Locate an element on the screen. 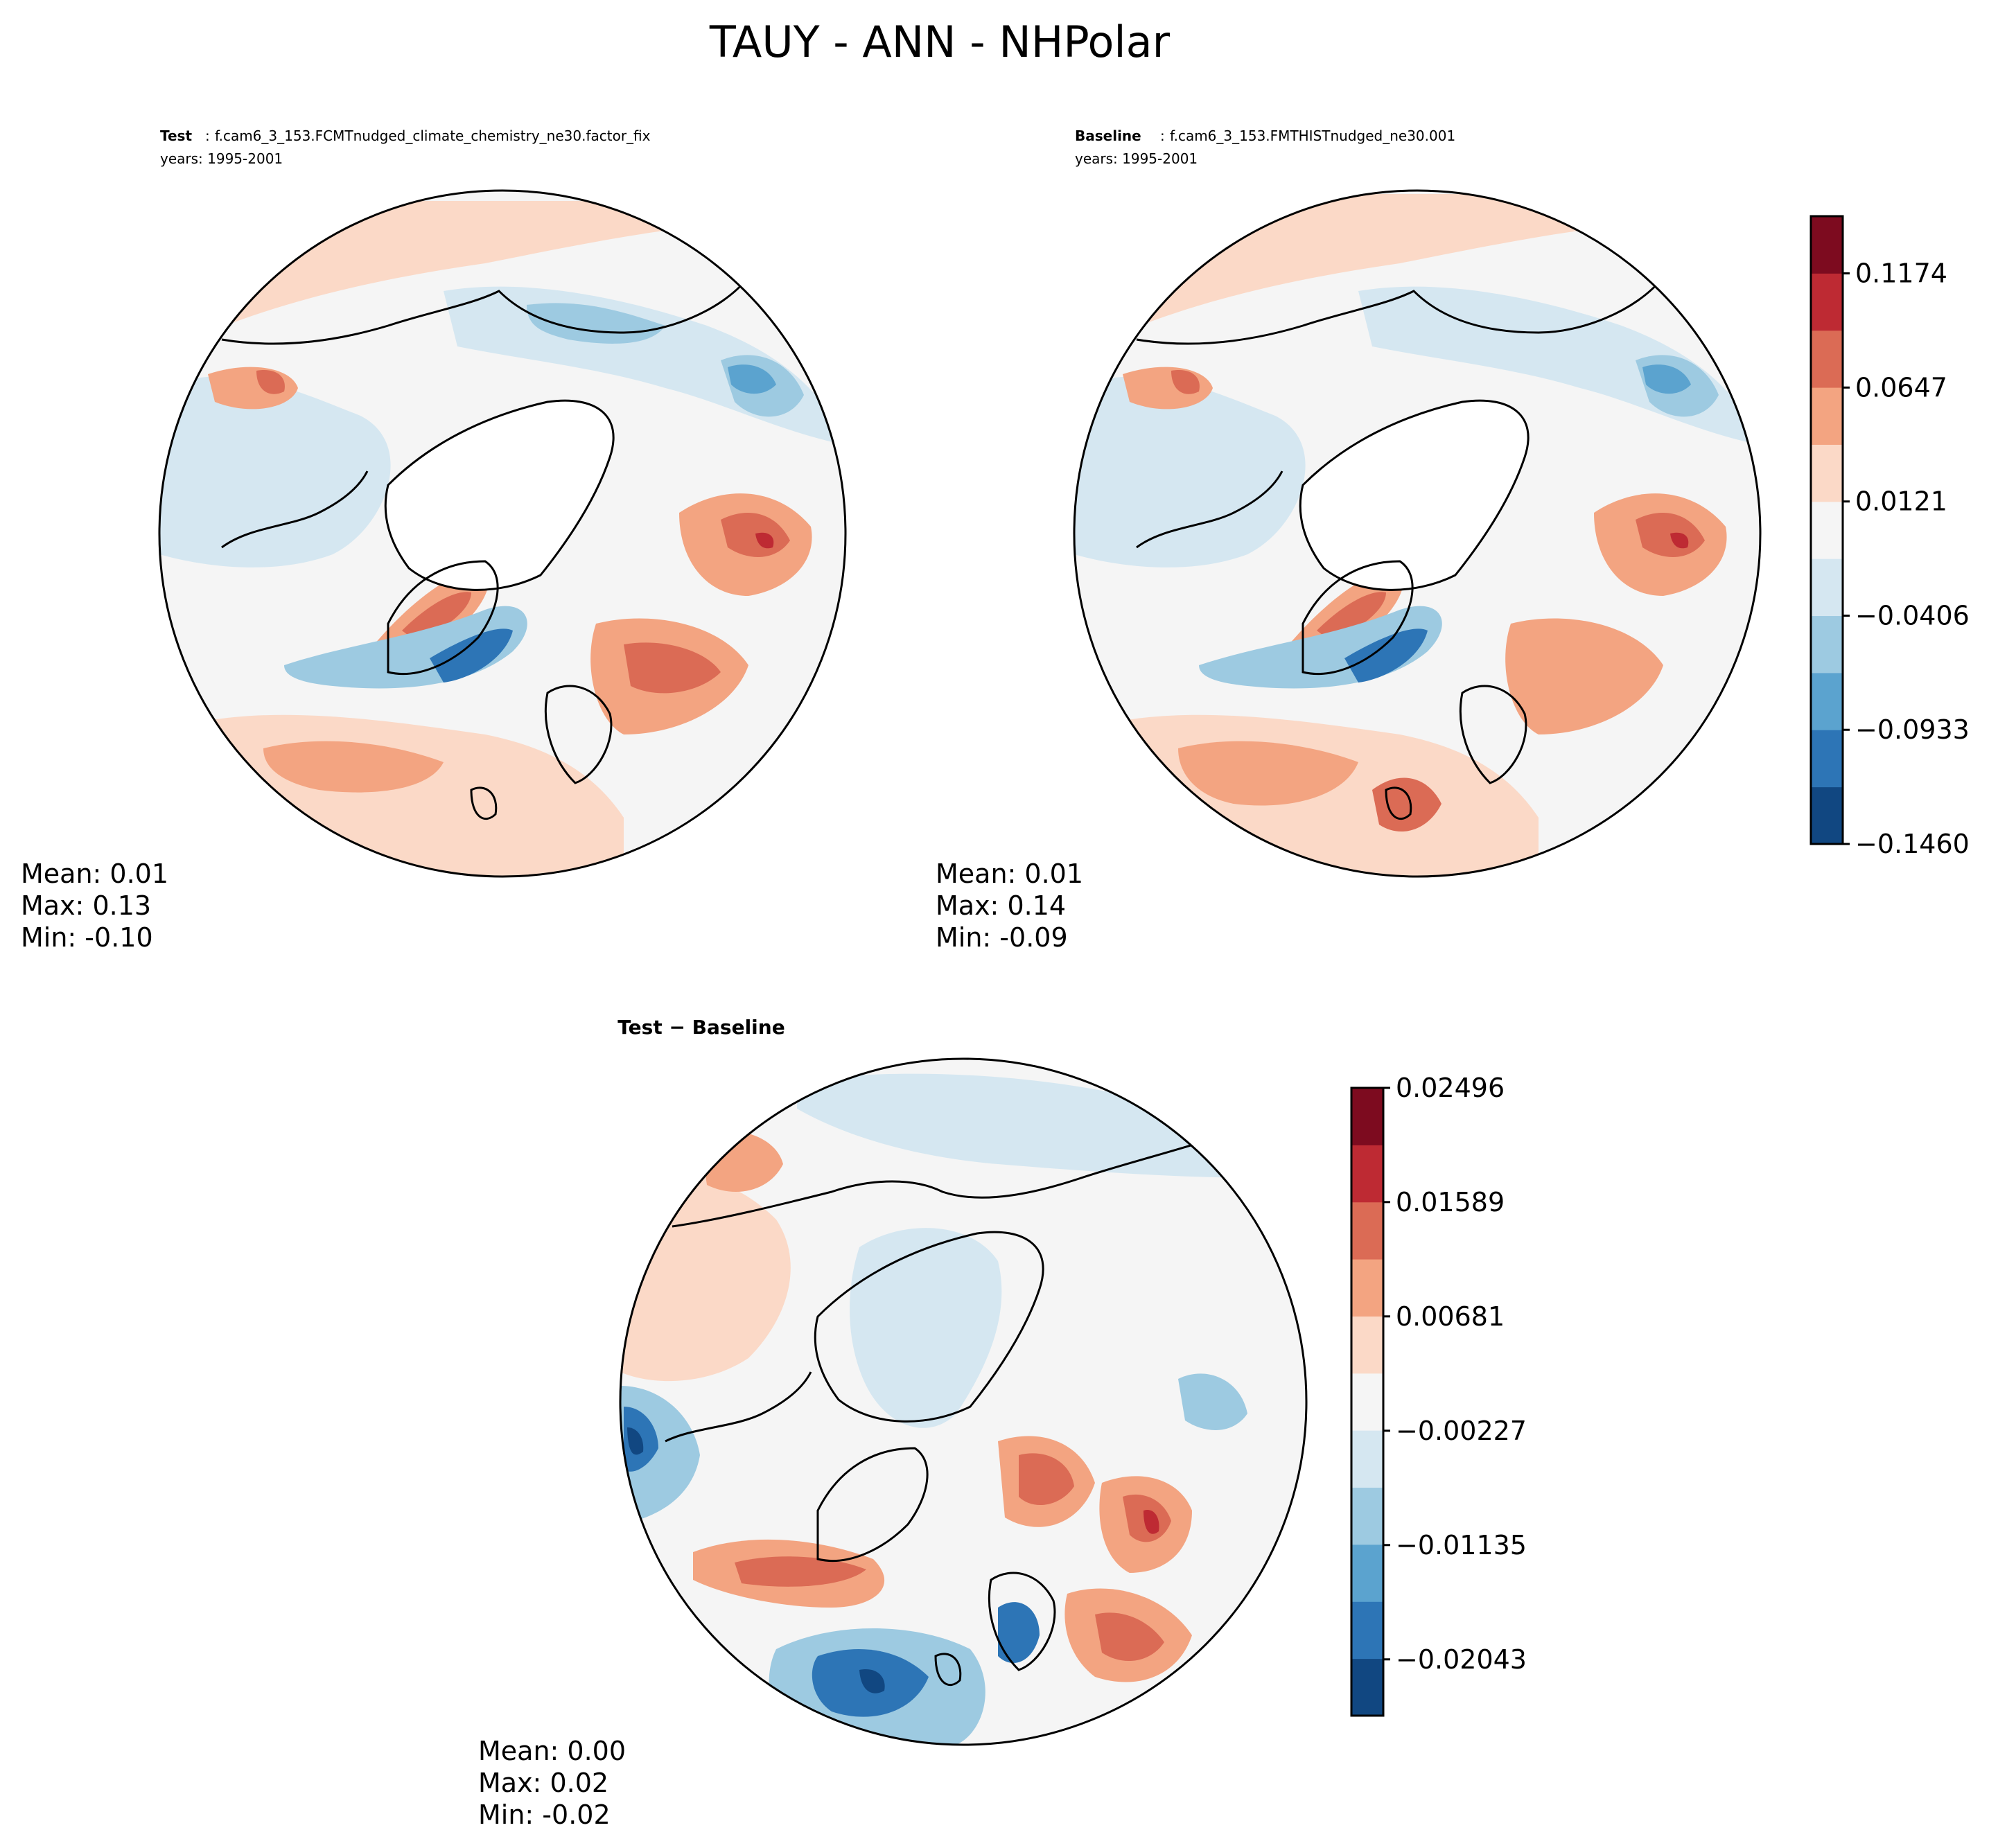  test-field-greenland-red2 is located at coordinates (436, 616).